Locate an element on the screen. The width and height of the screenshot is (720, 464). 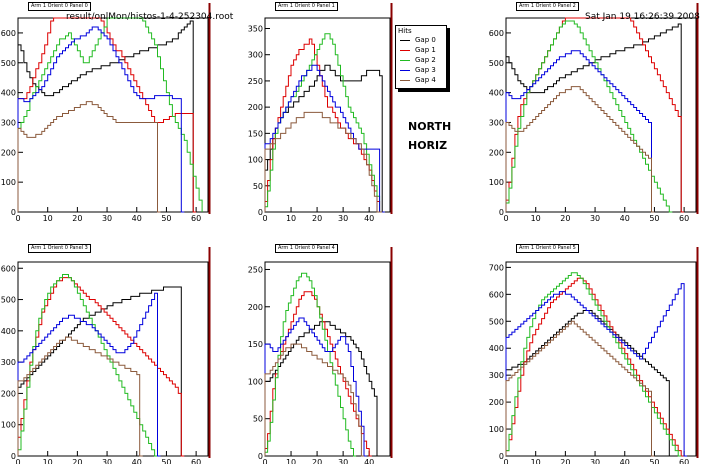
legend-entry: Gap 3 is located at coordinates (421, 70).